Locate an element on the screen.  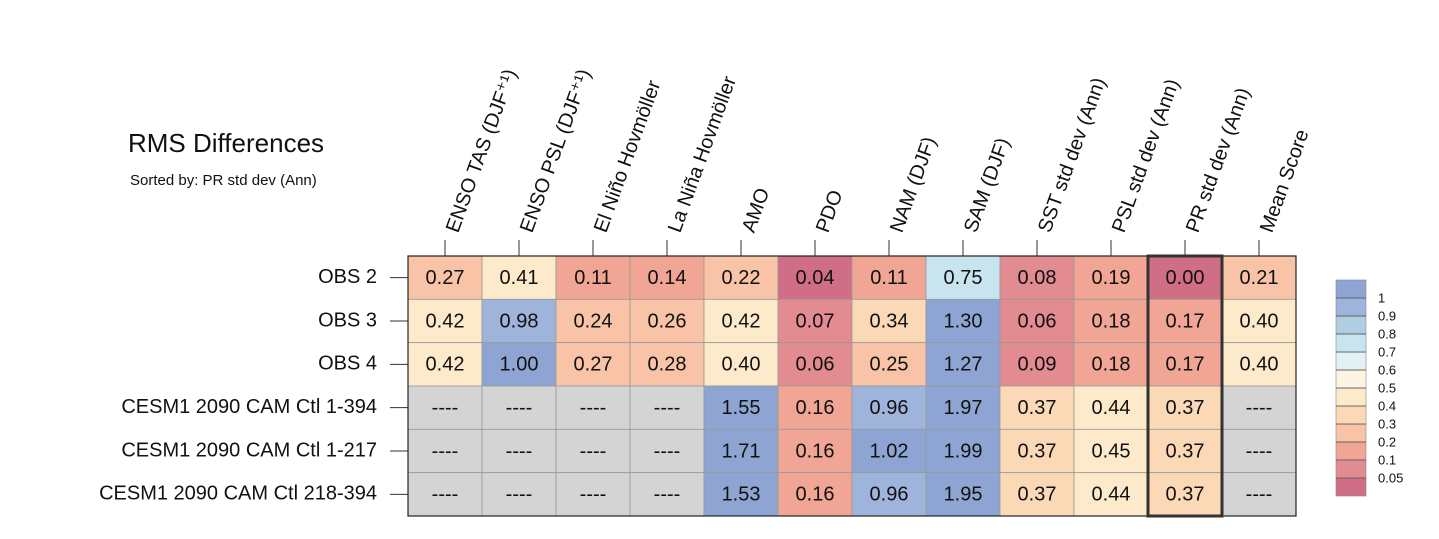
cell-label: 0.24 is located at coordinates (593, 321).